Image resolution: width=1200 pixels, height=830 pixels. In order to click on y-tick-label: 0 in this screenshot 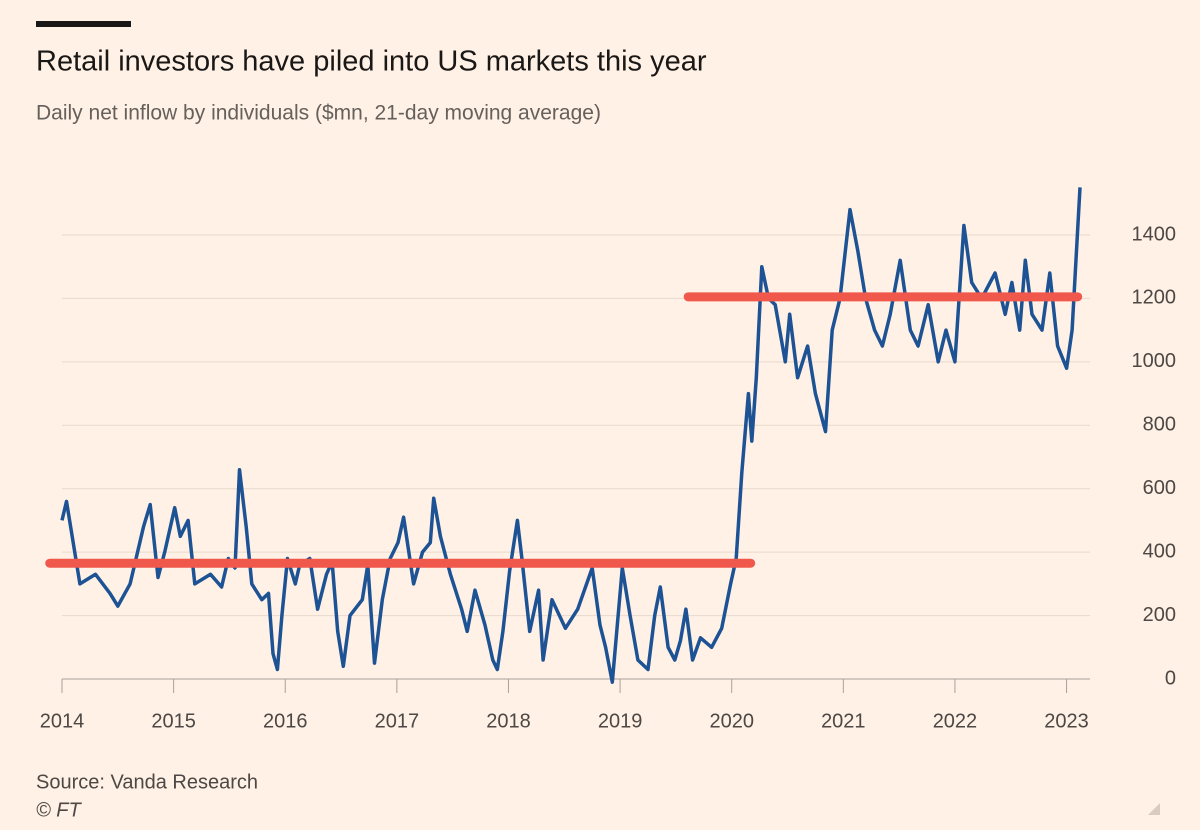, I will do `click(1170, 678)`.